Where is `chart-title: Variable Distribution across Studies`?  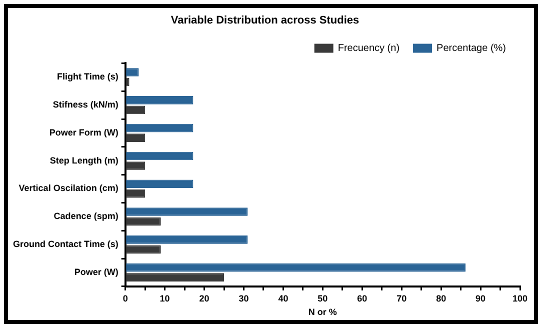
chart-title: Variable Distribution across Studies is located at coordinates (265, 20).